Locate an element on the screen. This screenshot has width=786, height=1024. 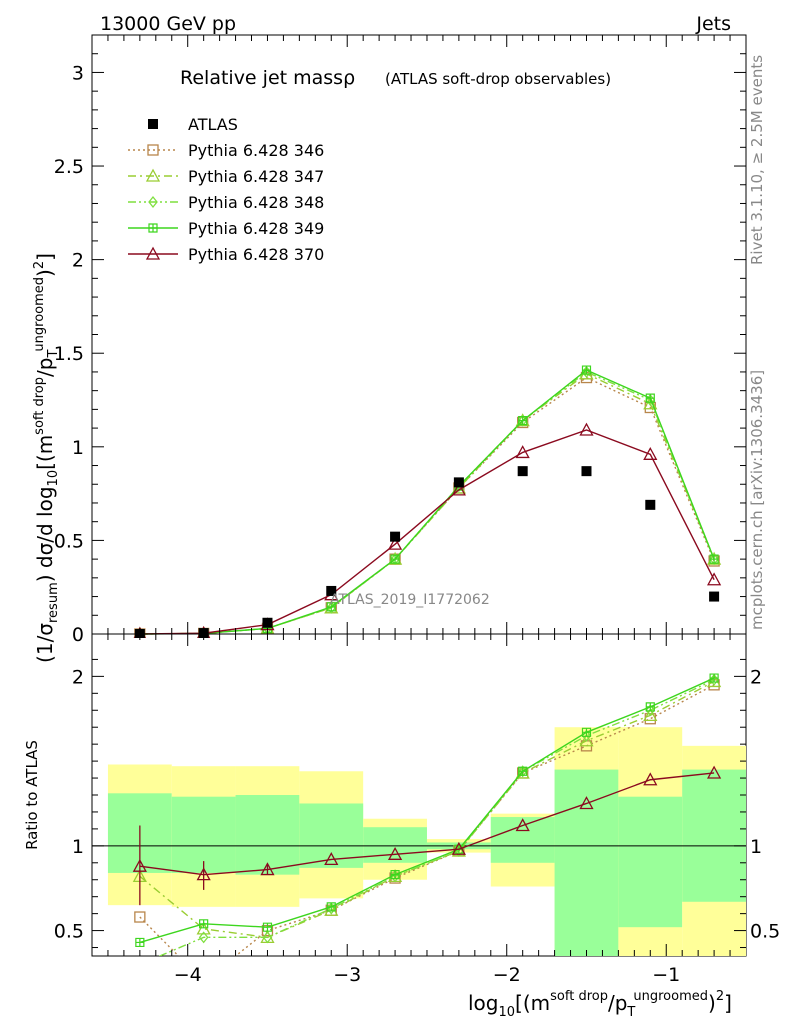
y-tick-label: 0.5 is located at coordinates (69, 541).